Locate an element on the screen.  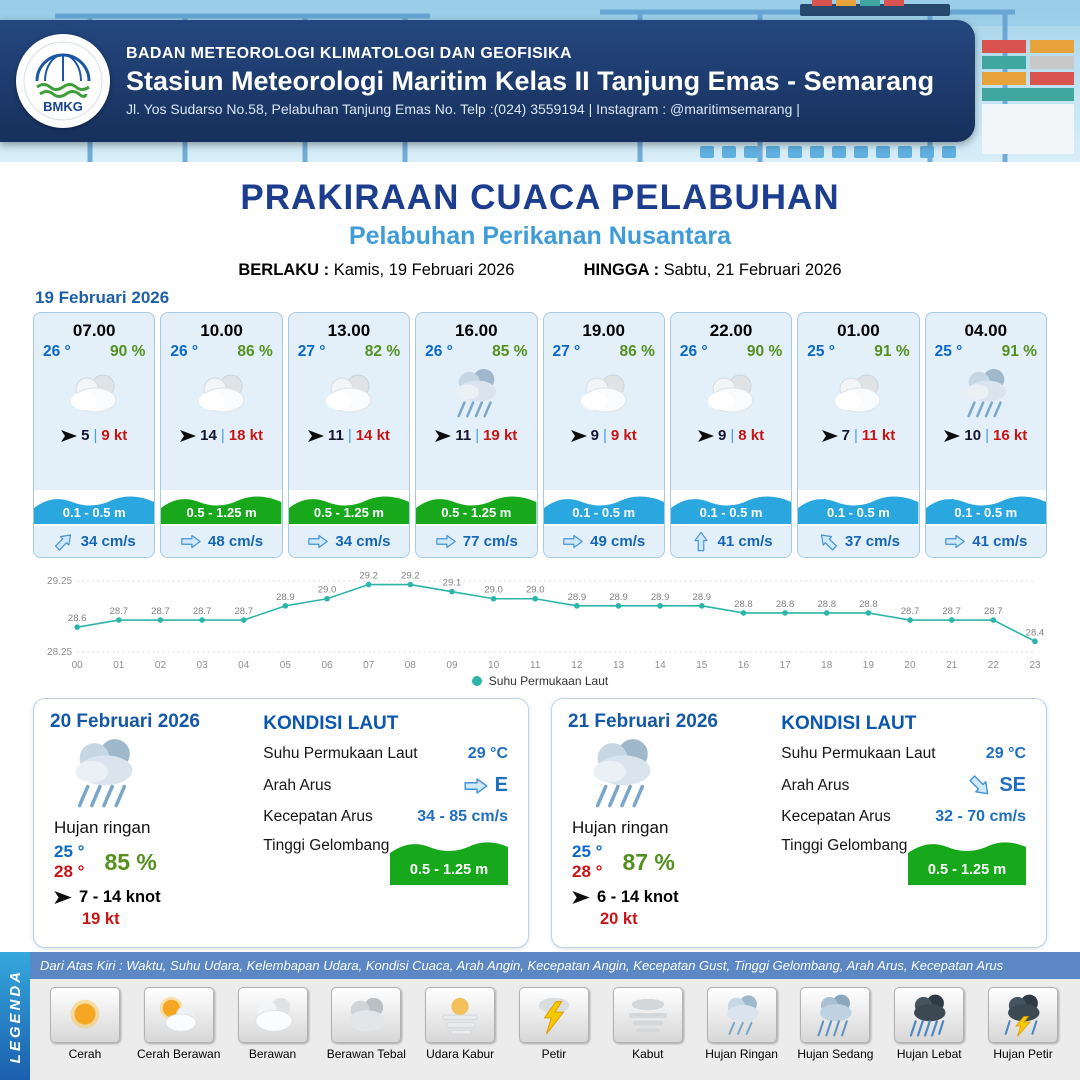
hingga-label: HINGGA : is located at coordinates (621, 270).